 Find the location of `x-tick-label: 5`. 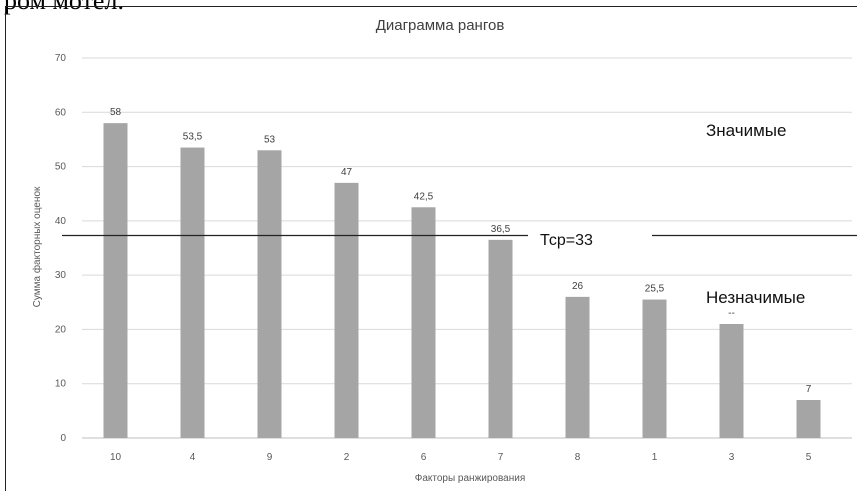

x-tick-label: 5 is located at coordinates (809, 457).